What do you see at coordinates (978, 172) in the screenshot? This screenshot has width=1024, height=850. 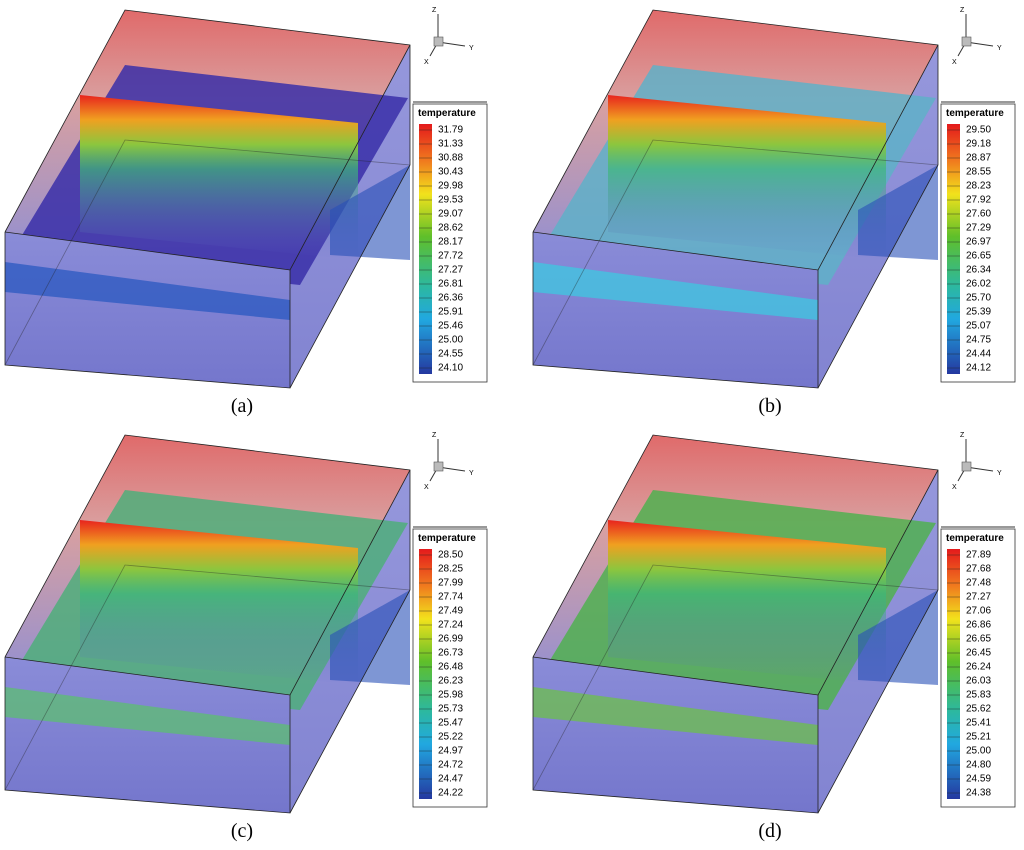 I see `colorbar-label: 28.55` at bounding box center [978, 172].